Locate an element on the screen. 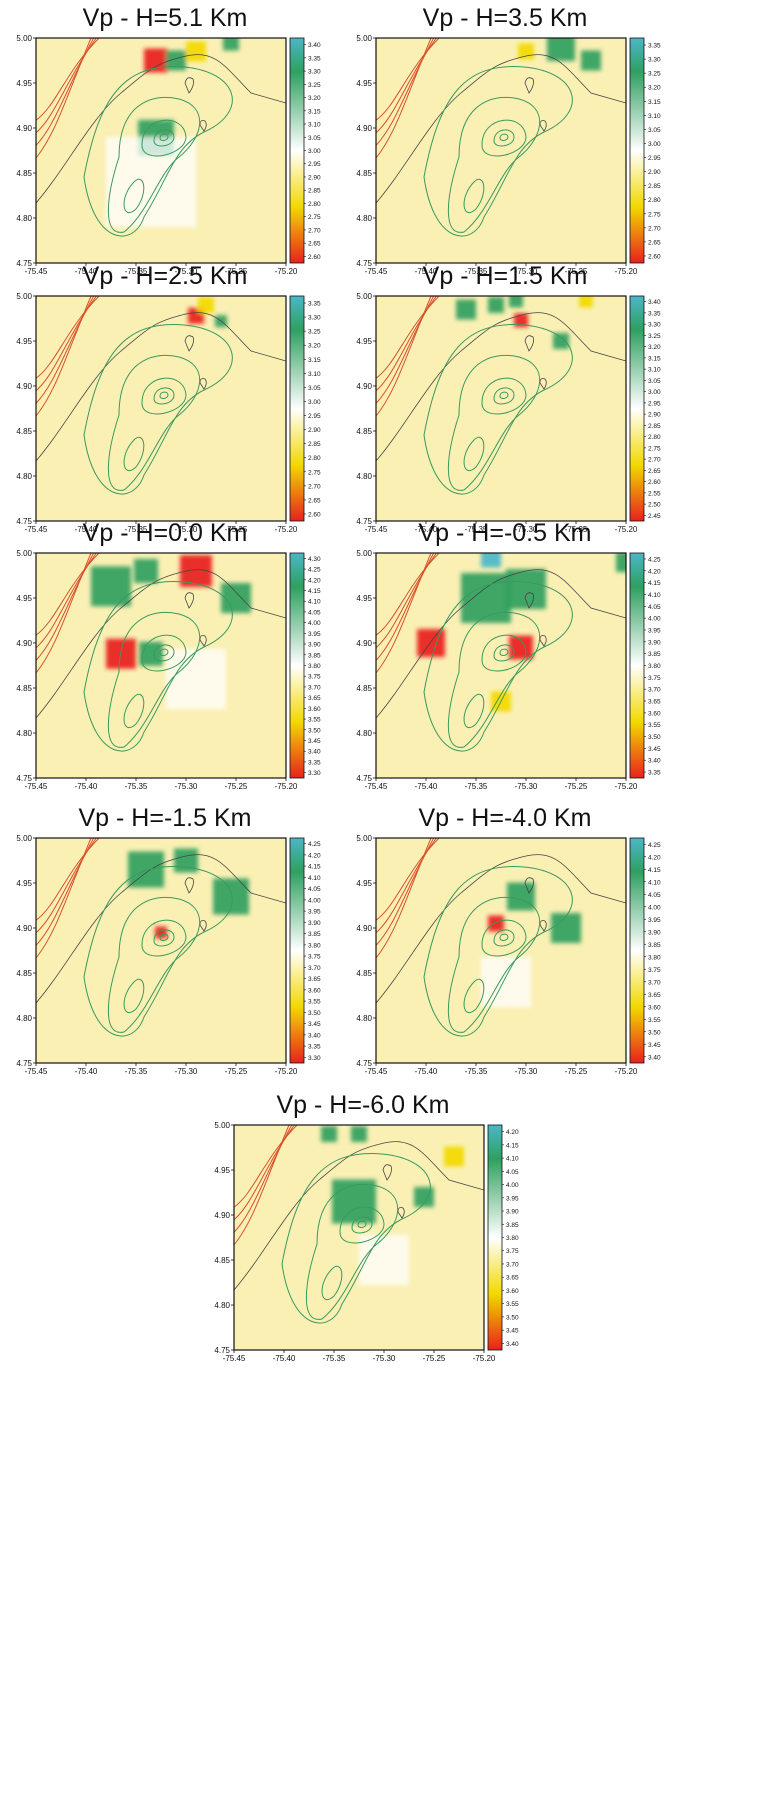  colorbar-label: 3.00 is located at coordinates (654, 144).